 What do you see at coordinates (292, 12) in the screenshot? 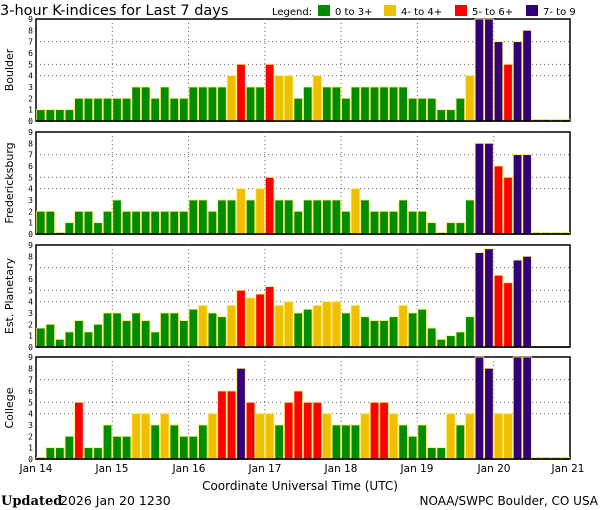
I see `legend-label: Legend:` at bounding box center [292, 12].